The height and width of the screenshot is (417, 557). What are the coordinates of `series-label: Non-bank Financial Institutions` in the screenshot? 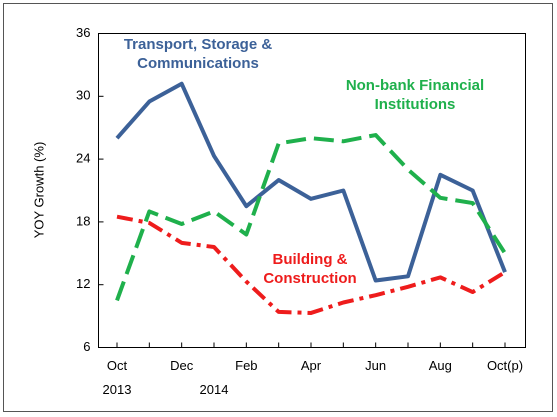 It's located at (415, 95).